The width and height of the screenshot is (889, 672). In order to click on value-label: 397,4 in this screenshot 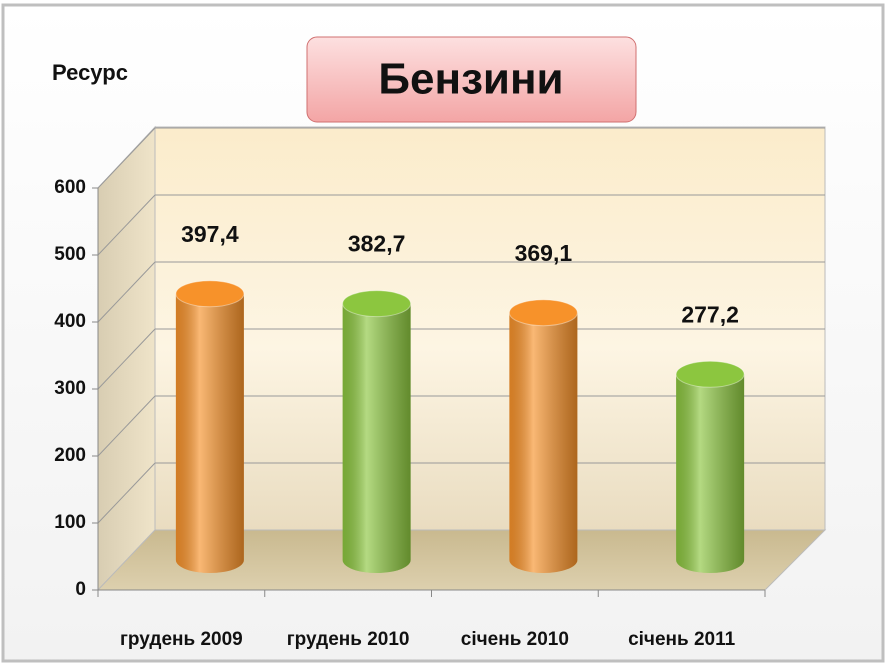, I will do `click(210, 234)`.